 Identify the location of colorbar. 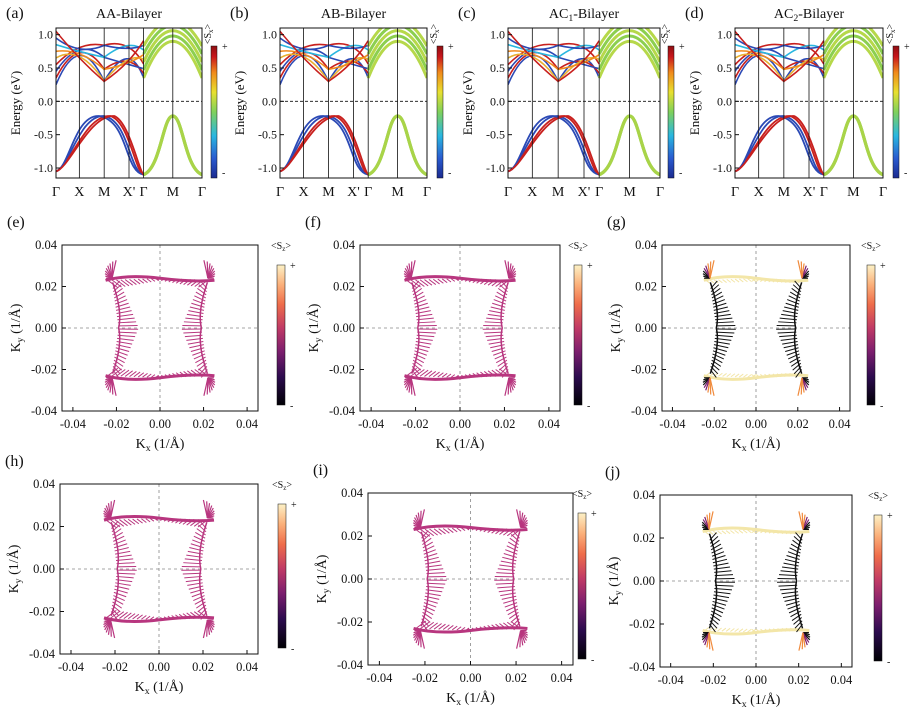
(214, 112).